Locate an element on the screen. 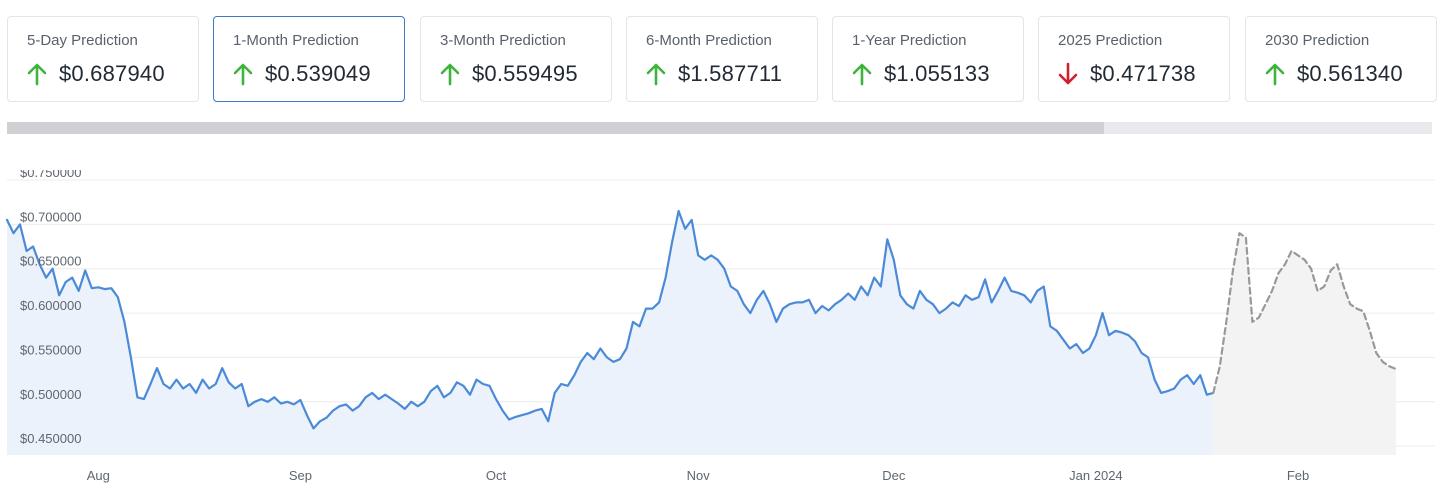  prediction-card-2030: 2030 Prediction $0.561340 is located at coordinates (1341, 59).